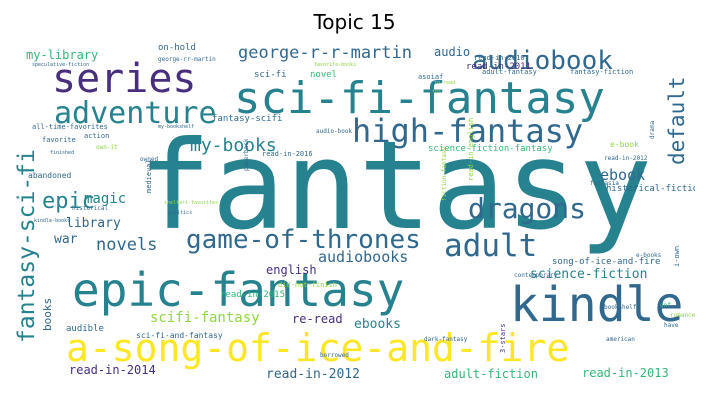 The image size is (709, 401). Describe the element at coordinates (97, 136) in the screenshot. I see `cloud-word: action` at that location.